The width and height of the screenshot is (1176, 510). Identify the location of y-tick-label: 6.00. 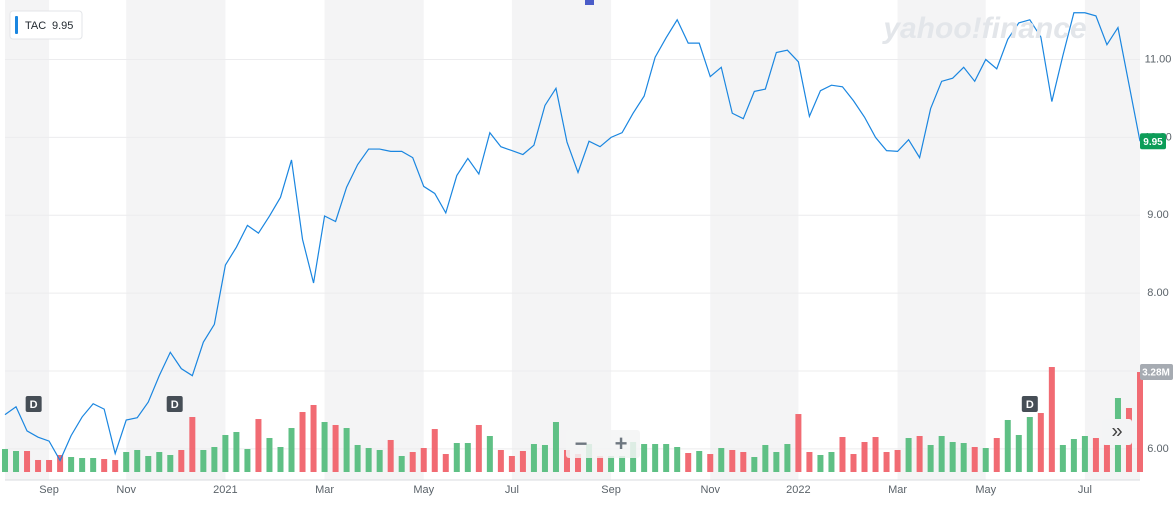
(1157, 449).